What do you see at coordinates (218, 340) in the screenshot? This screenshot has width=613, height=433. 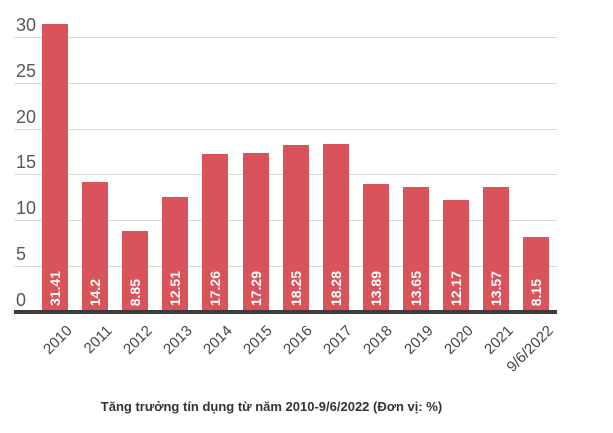 I see `x-axis-label: 2014` at bounding box center [218, 340].